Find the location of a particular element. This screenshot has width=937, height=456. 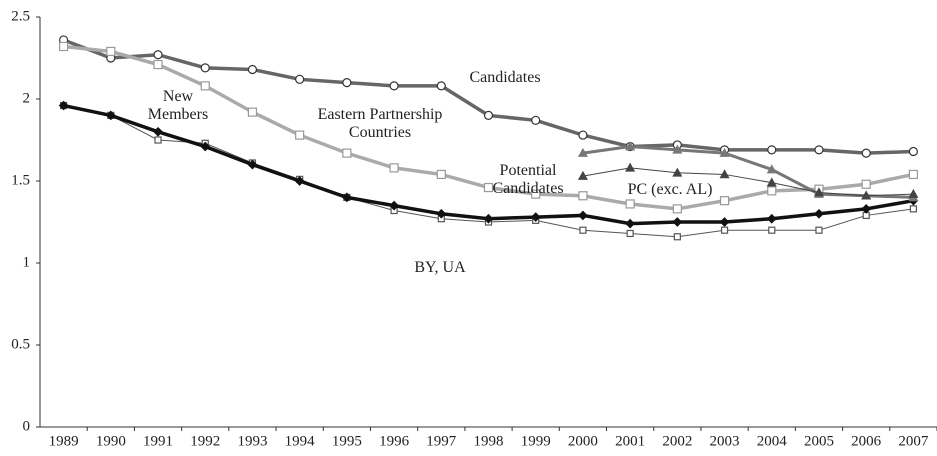

series-label: New Members is located at coordinates (178, 105).